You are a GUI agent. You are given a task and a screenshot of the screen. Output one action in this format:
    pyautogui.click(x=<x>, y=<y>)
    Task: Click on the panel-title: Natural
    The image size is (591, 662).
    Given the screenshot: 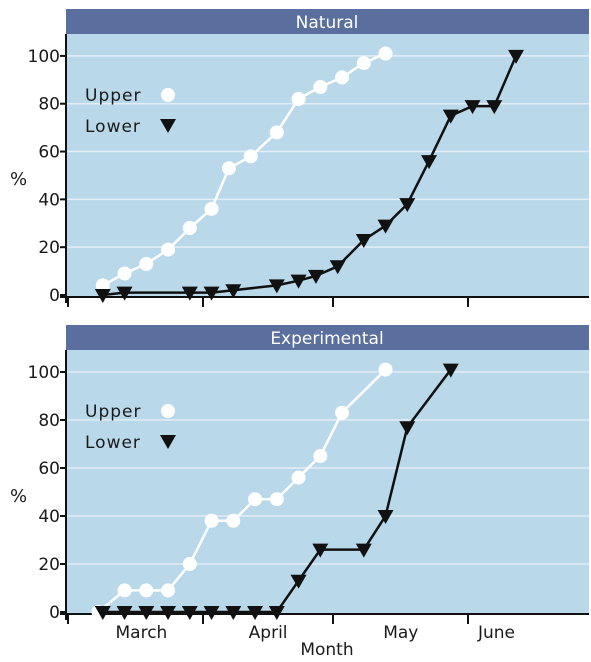 What is the action you would take?
    pyautogui.click(x=327, y=23)
    